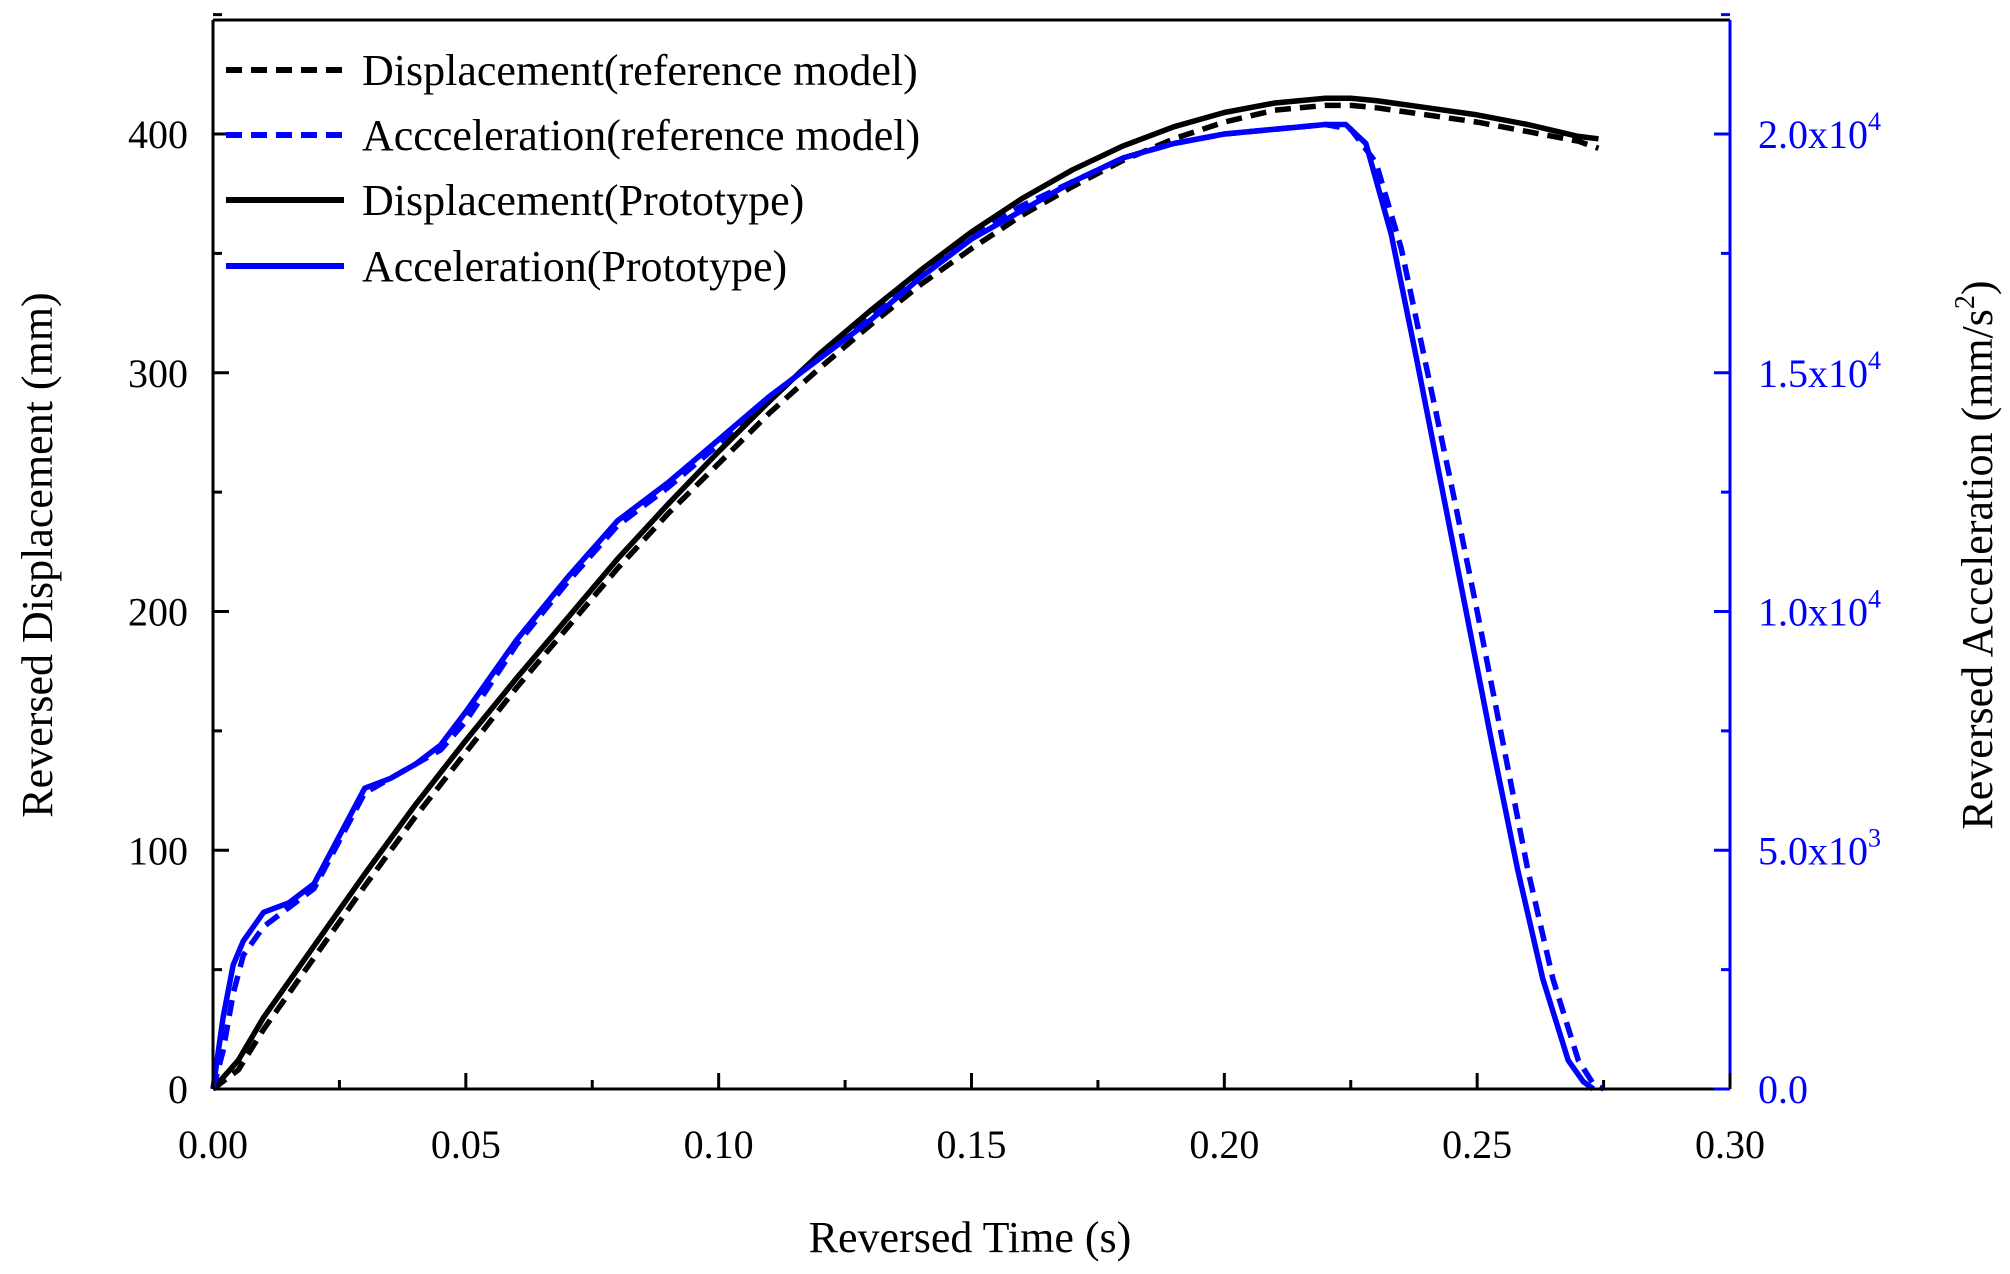 This screenshot has width=2010, height=1274. Describe the element at coordinates (1797, 562) in the screenshot. I see `y-right-ticks: 0.0 5.0x10³ 1.0x10⁴ 1.5x10⁴ 2.0x10⁴` at that location.